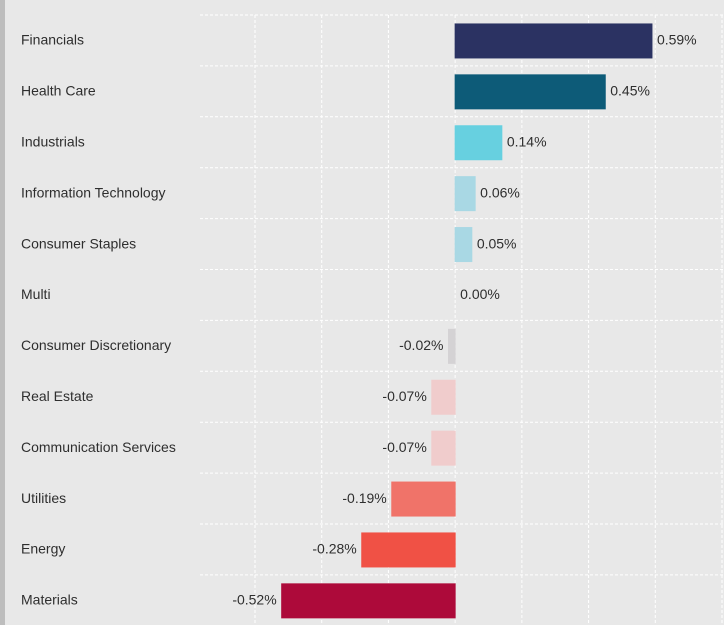 The width and height of the screenshot is (724, 625). What do you see at coordinates (421, 345) in the screenshot?
I see `value-label: -0.02%` at bounding box center [421, 345].